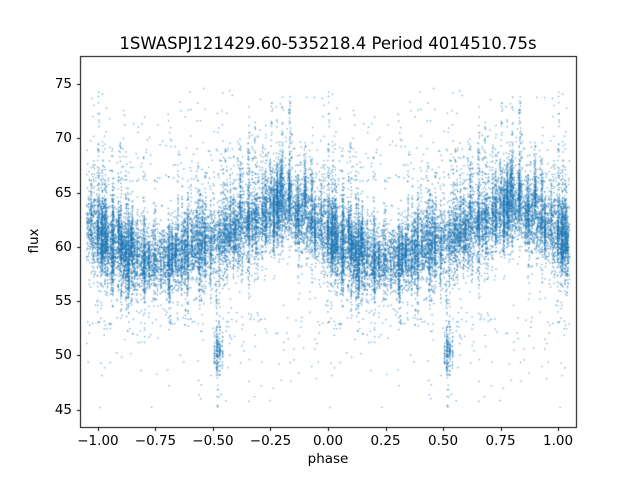  Describe the element at coordinates (63, 84) in the screenshot. I see `y-tick-label: 75` at that location.